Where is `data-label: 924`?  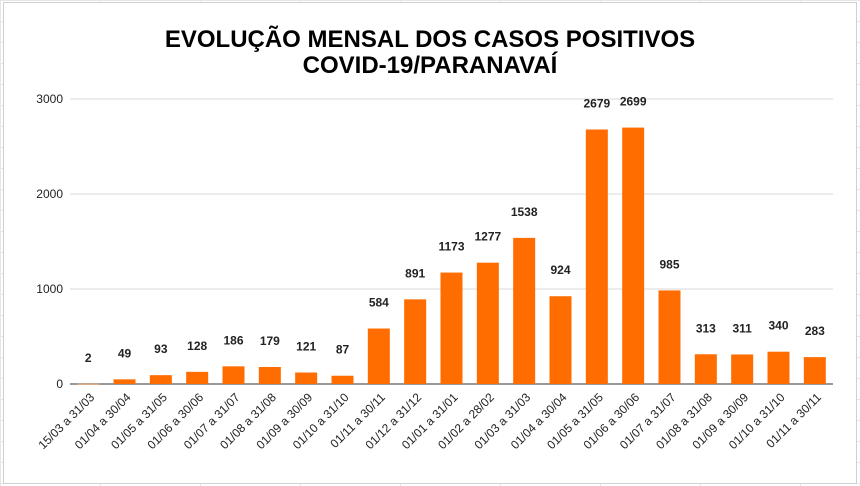 data-label: 924 is located at coordinates (560, 270).